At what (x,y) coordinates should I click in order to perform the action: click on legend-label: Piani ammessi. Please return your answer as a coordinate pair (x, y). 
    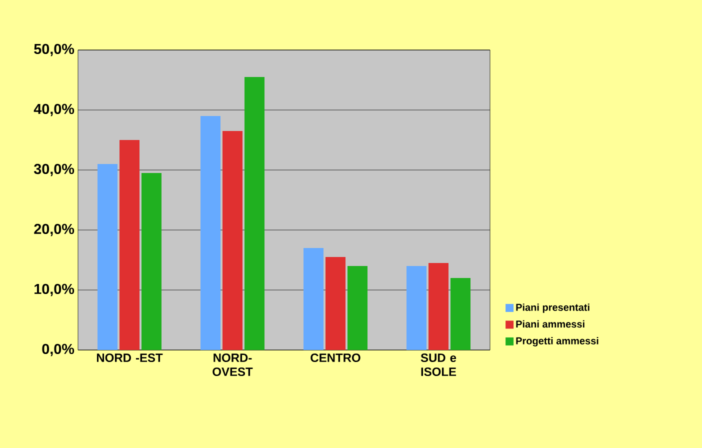
    Looking at the image, I should click on (550, 324).